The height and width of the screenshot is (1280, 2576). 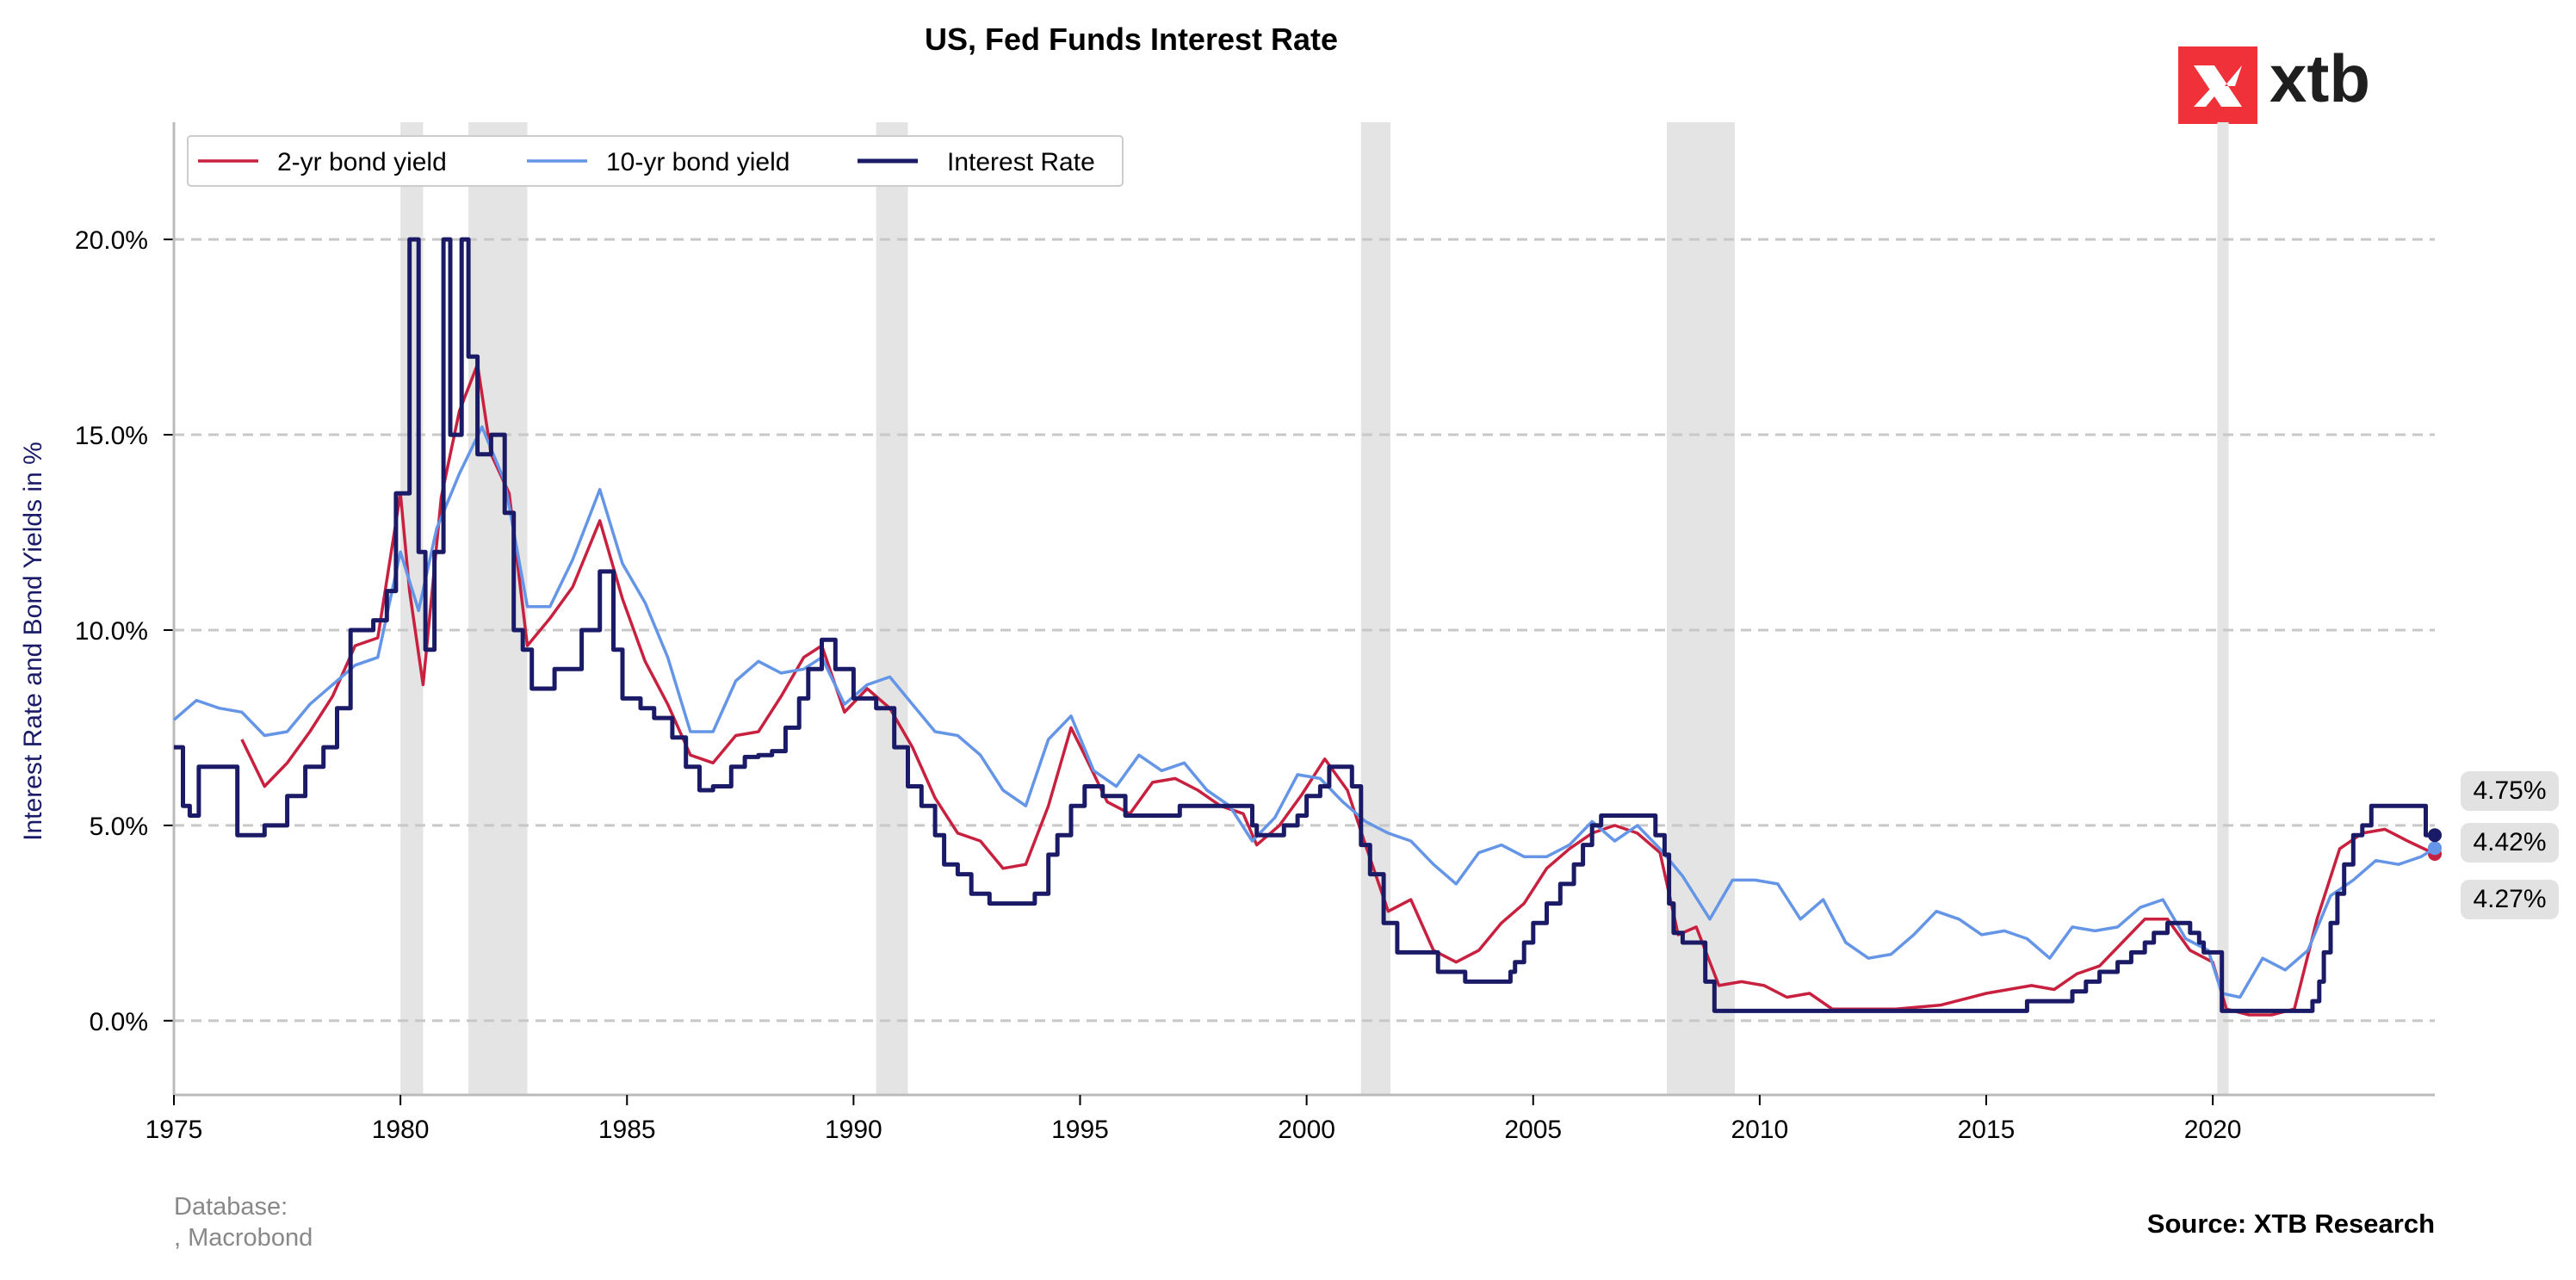 What do you see at coordinates (698, 162) in the screenshot?
I see `legend-label: 10-yr bond yield` at bounding box center [698, 162].